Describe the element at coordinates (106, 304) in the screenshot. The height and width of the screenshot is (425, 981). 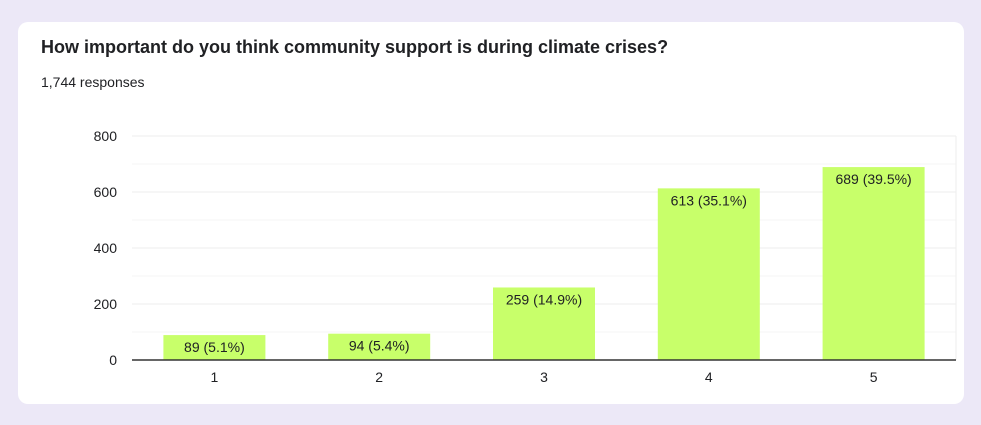
I see `y-tick-label: 200` at that location.